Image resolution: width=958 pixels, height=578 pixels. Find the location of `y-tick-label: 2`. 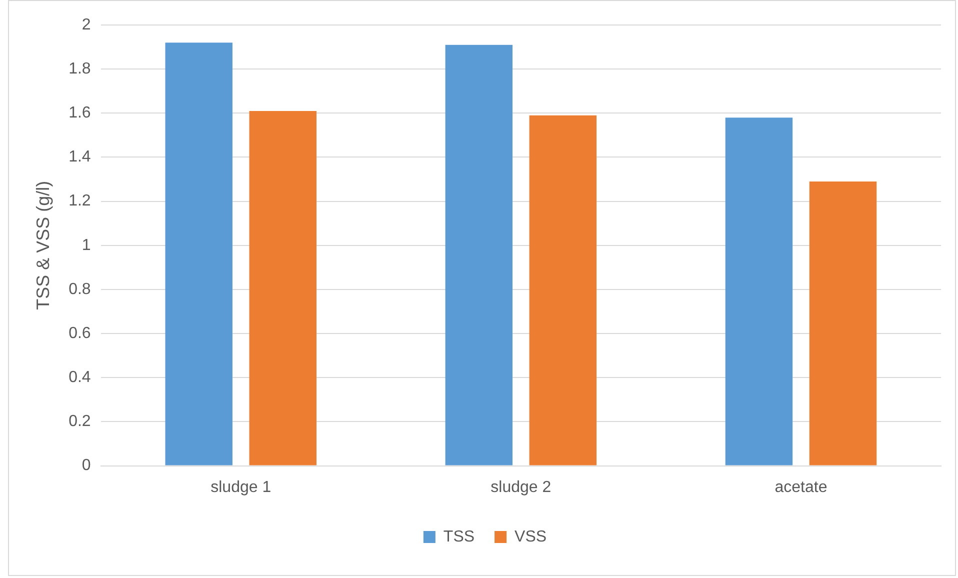

y-tick-label: 2 is located at coordinates (86, 25).